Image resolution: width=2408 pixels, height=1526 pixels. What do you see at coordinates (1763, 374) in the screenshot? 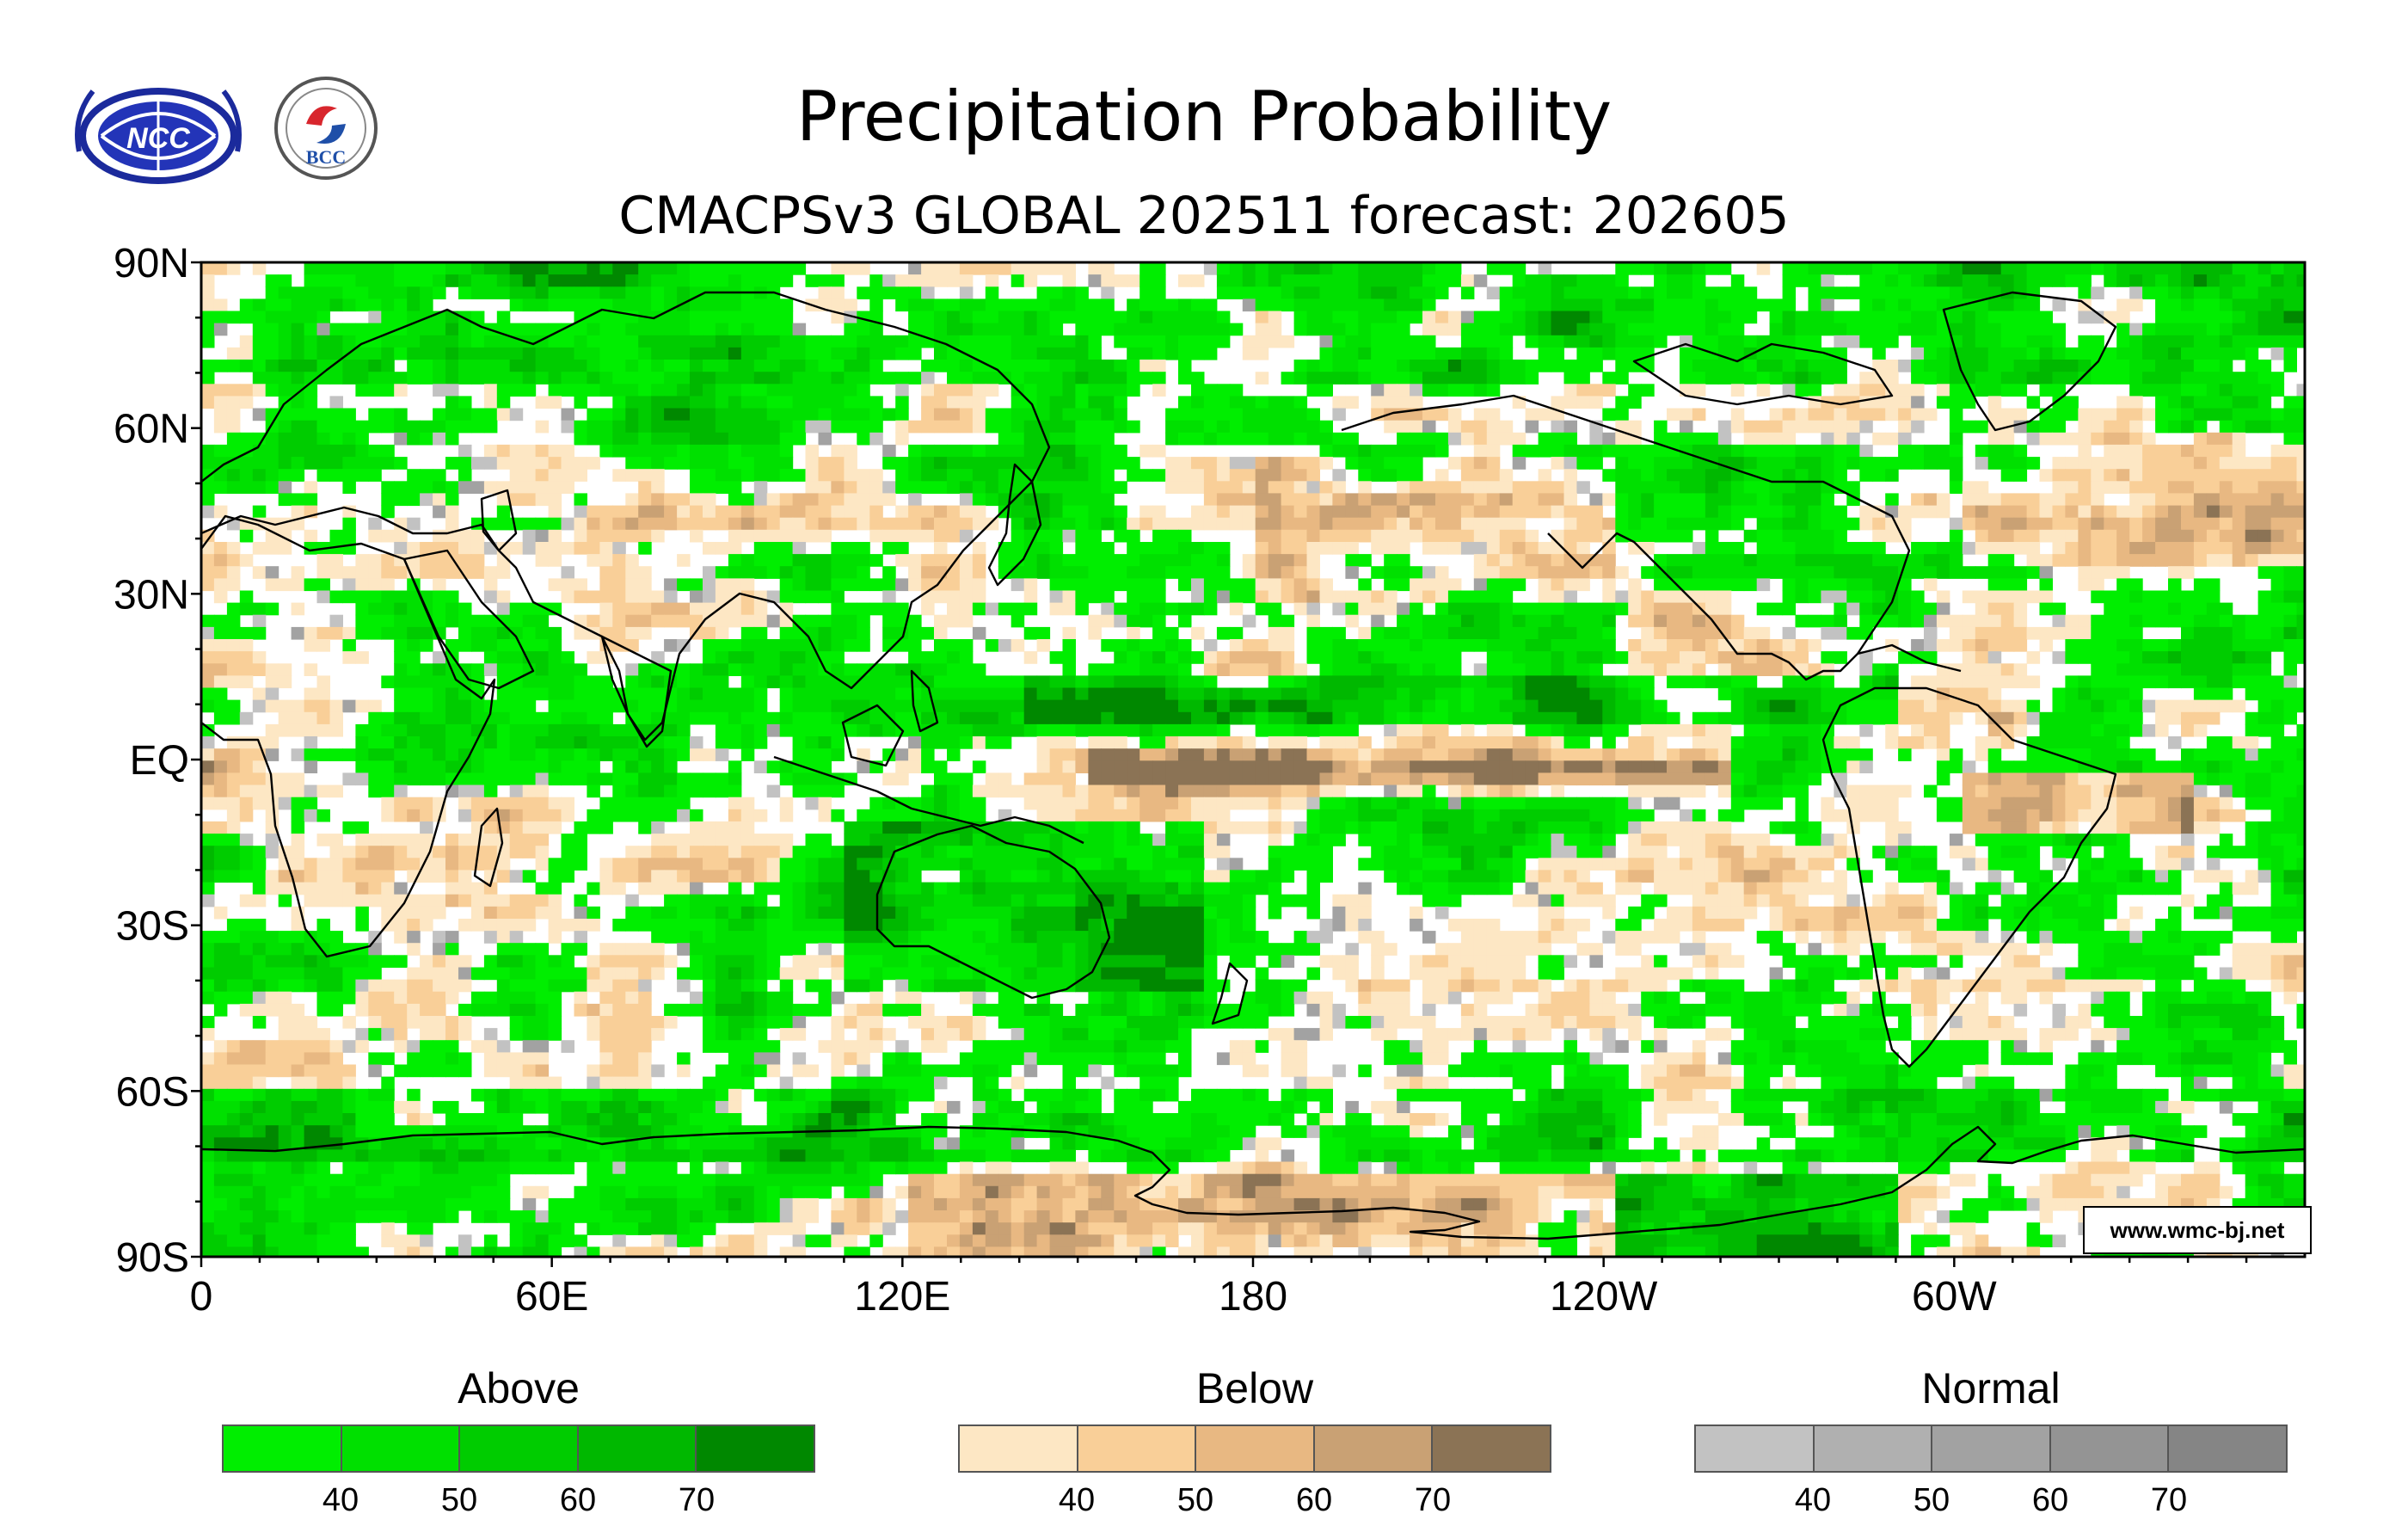
I see `coast-arctic-islands` at bounding box center [1763, 374].